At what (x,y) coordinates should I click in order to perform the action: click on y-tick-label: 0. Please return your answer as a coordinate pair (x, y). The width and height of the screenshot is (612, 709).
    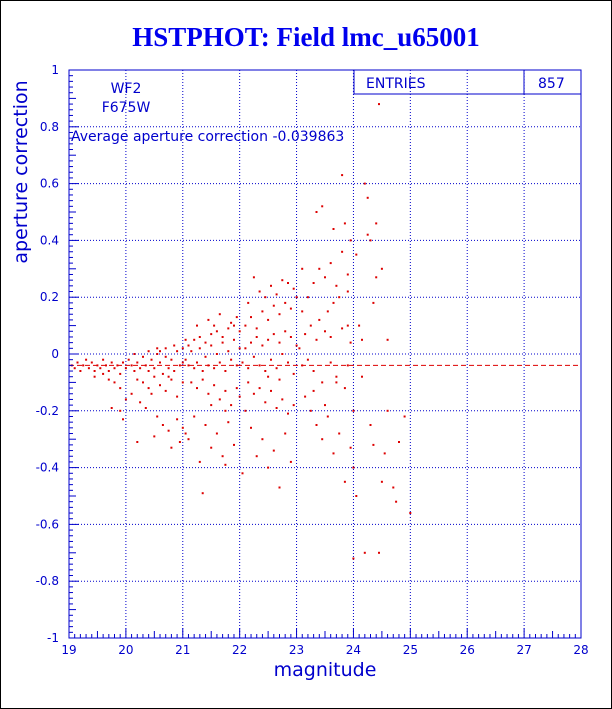
    Looking at the image, I should click on (55, 354).